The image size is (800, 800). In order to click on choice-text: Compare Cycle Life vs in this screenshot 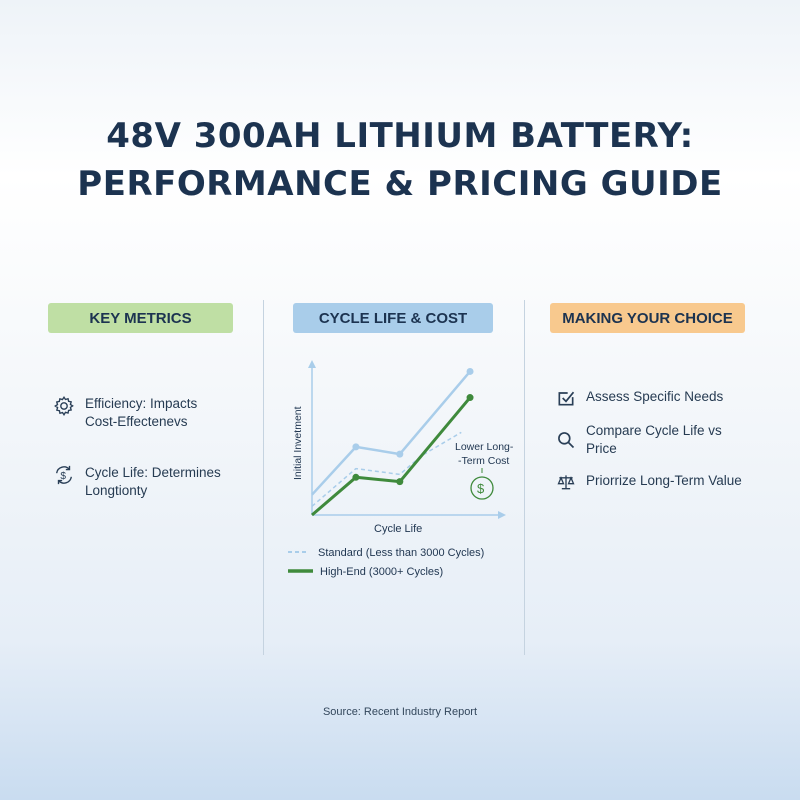, I will do `click(654, 430)`.